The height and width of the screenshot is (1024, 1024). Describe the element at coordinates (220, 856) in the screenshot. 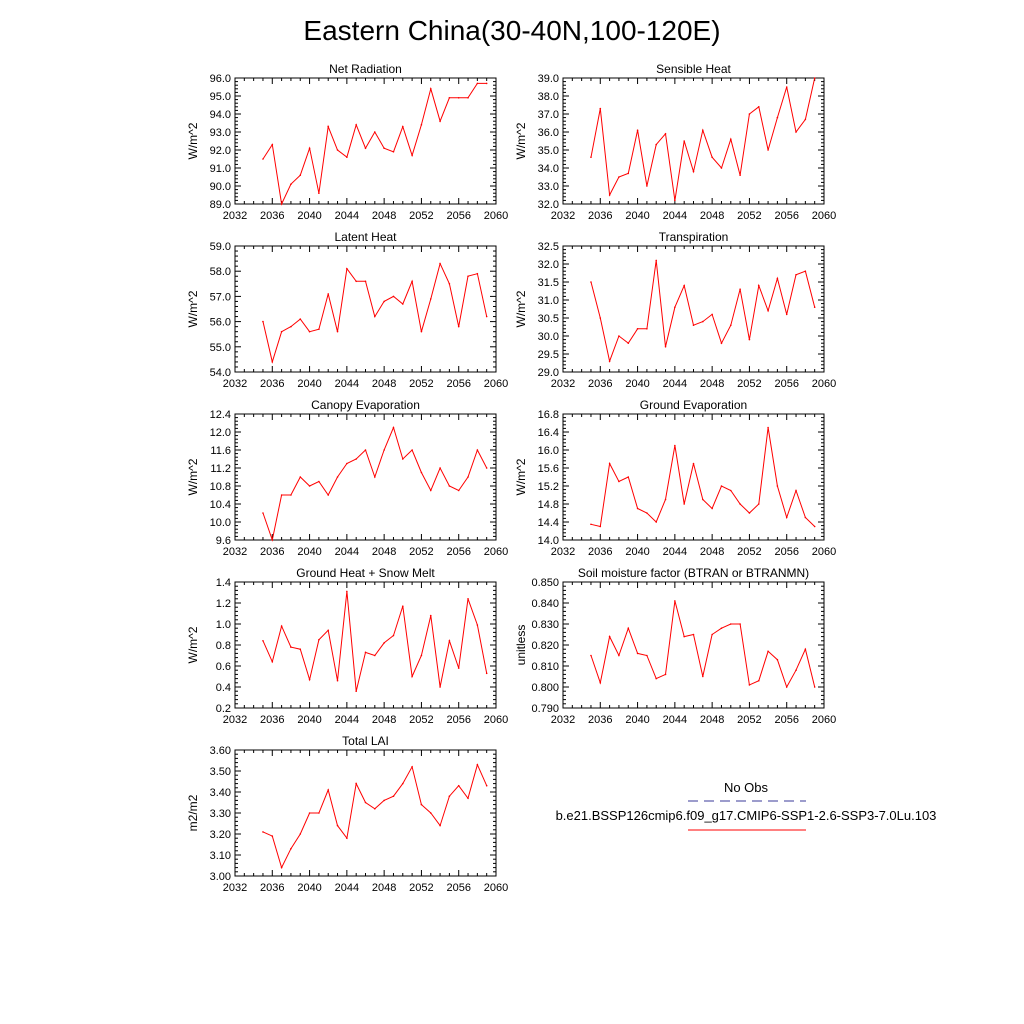

I see `y-tick-label: 3.10` at that location.